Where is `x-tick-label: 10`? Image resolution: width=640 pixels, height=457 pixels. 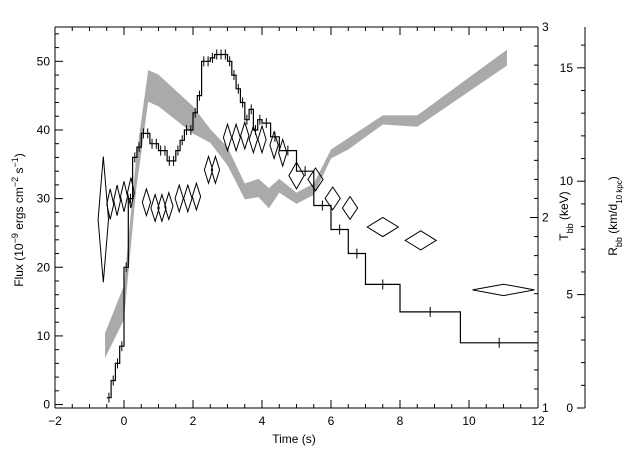 x-tick-label: 10 is located at coordinates (469, 421).